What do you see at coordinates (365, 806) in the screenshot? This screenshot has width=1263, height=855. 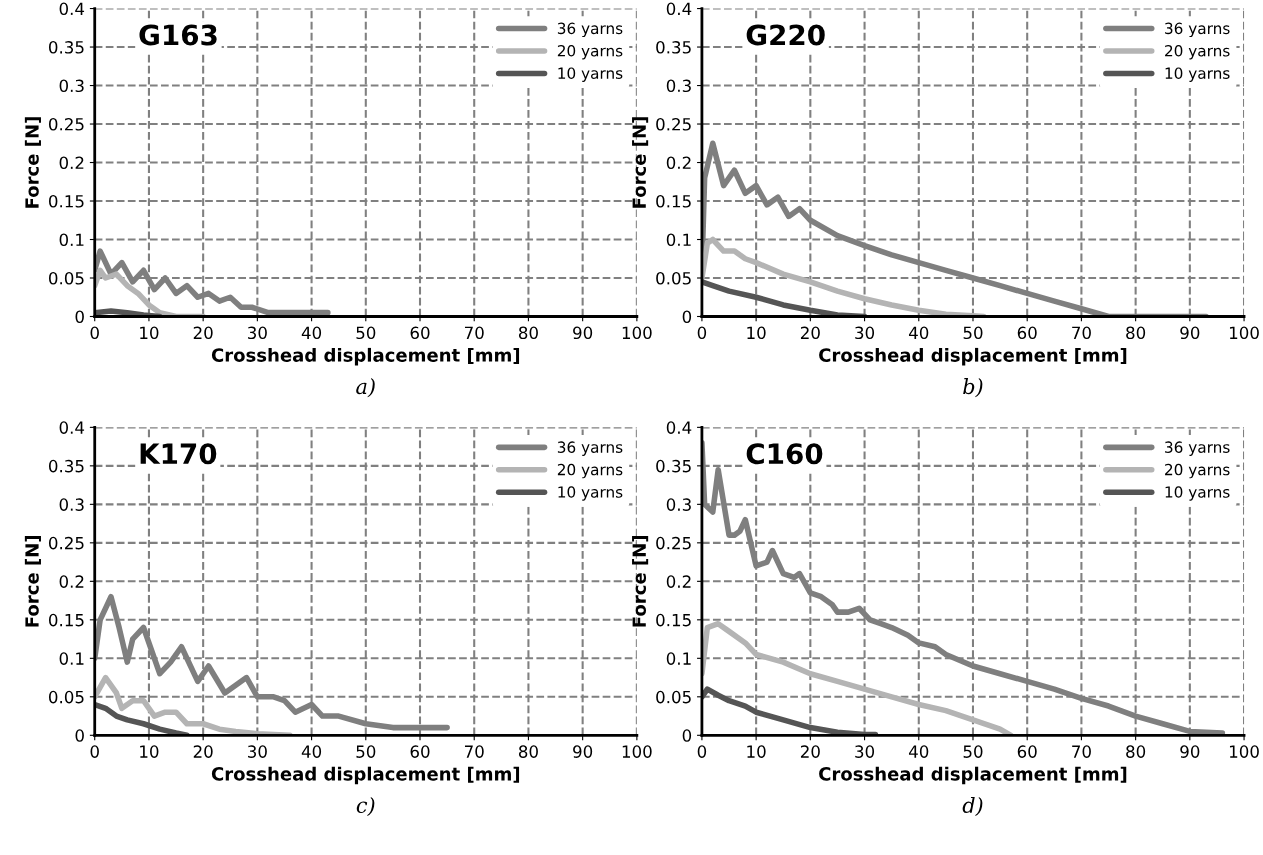 I see `text: c)` at bounding box center [365, 806].